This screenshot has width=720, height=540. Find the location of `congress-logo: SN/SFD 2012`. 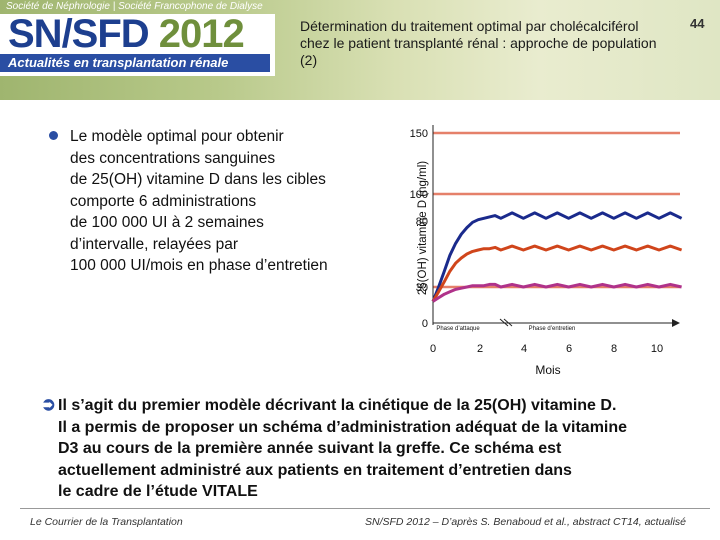

congress-logo: SN/SFD 2012 is located at coordinates (126, 34).